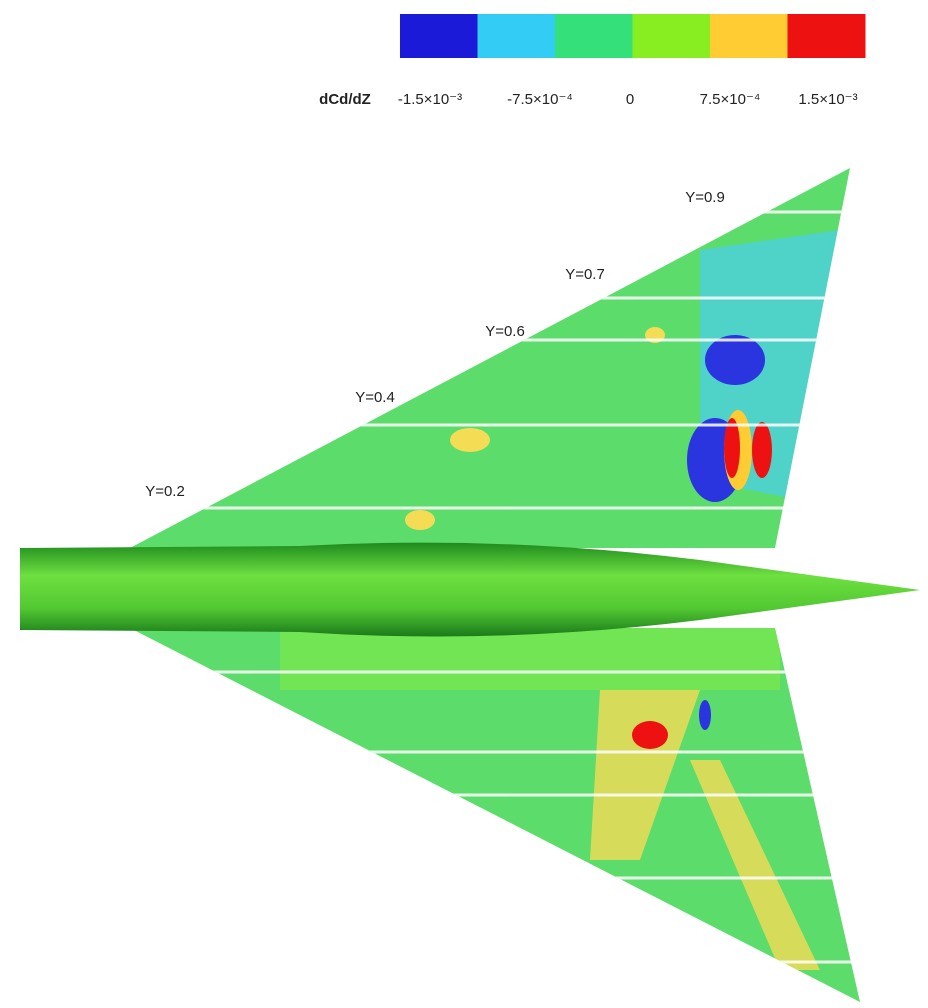 This screenshot has width=928, height=1008. I want to click on station-label: Y=0.4, so click(375, 397).